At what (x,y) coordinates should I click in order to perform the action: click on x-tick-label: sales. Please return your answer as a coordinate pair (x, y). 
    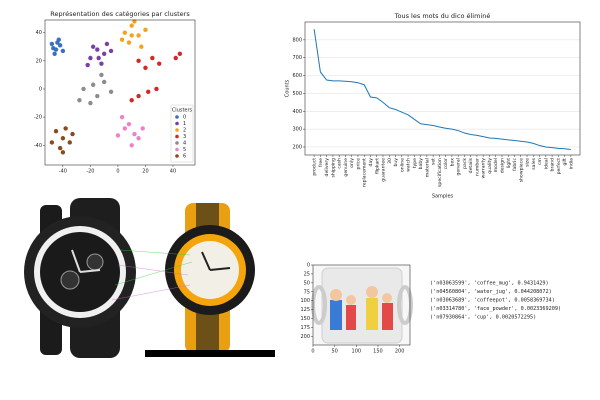
    Looking at the image, I should click on (534, 163).